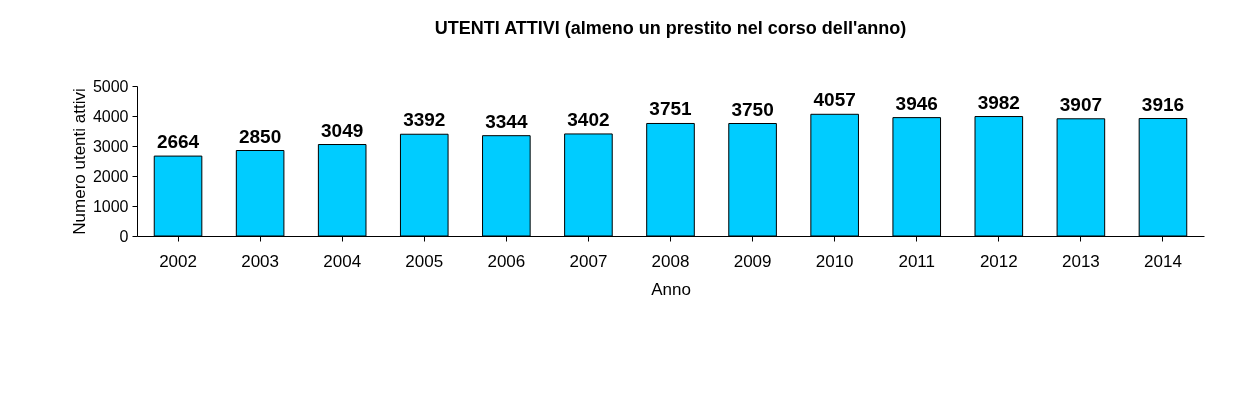 The width and height of the screenshot is (1260, 403). I want to click on y-tick-label: 2000, so click(110, 176).